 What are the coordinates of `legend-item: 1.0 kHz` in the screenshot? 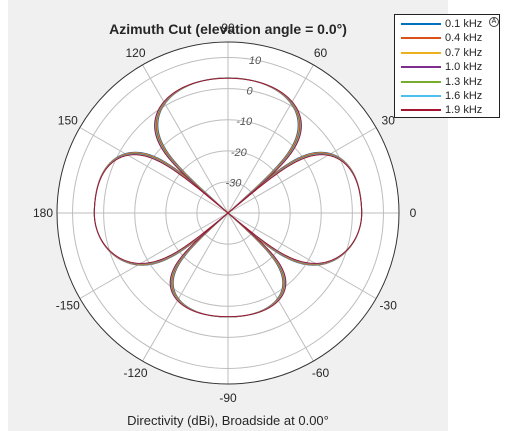 It's located at (449, 67).